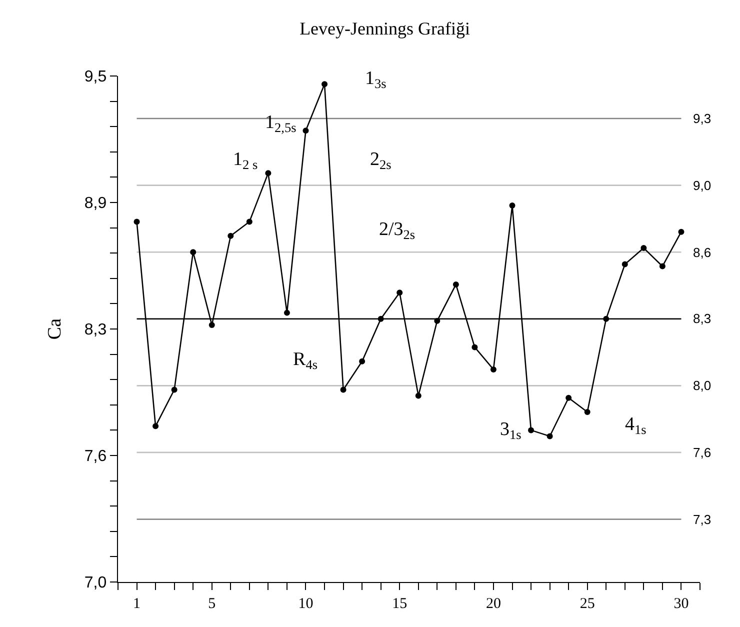 The height and width of the screenshot is (627, 740). What do you see at coordinates (681, 604) in the screenshot?
I see `x-tick-label: 30` at bounding box center [681, 604].